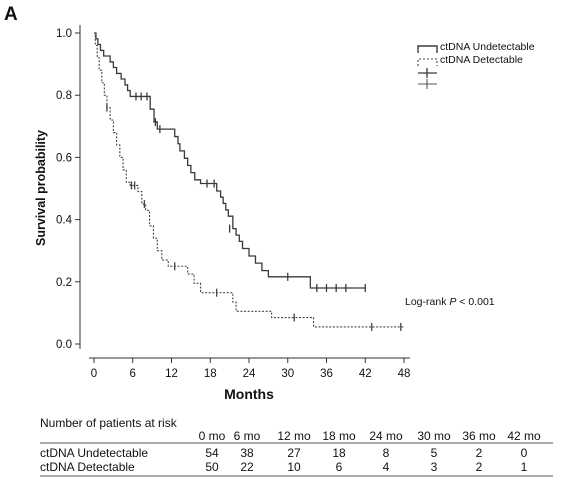  I want to click on risk-table-title: Number of patients at risk, so click(109, 423).